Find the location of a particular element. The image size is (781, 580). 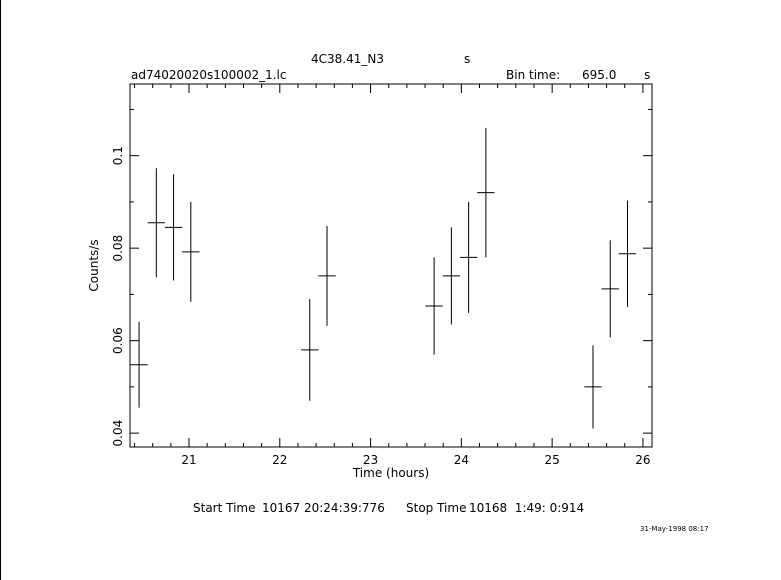

x-axis-label: Time (hours) is located at coordinates (390, 473).